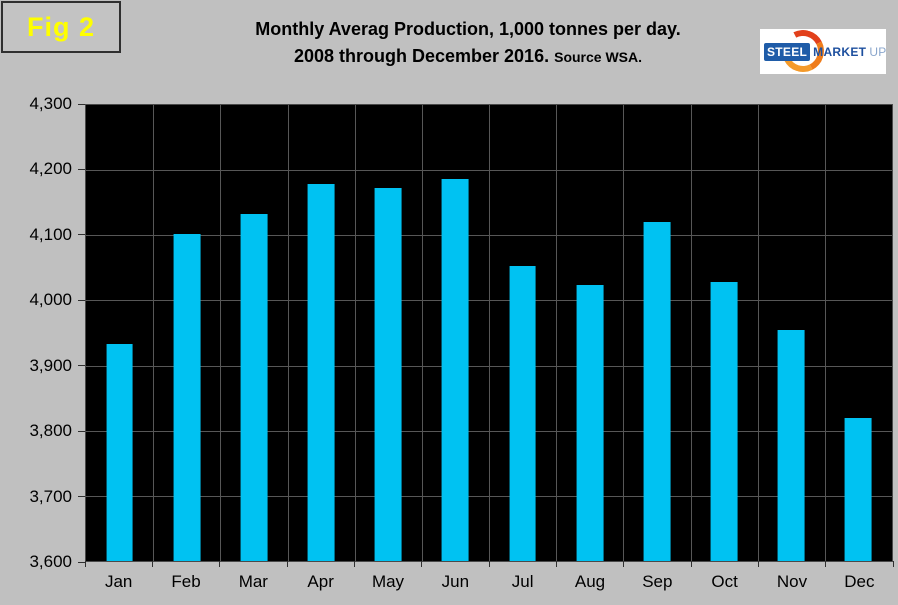 The image size is (898, 605). I want to click on bar-sep, so click(657, 391).